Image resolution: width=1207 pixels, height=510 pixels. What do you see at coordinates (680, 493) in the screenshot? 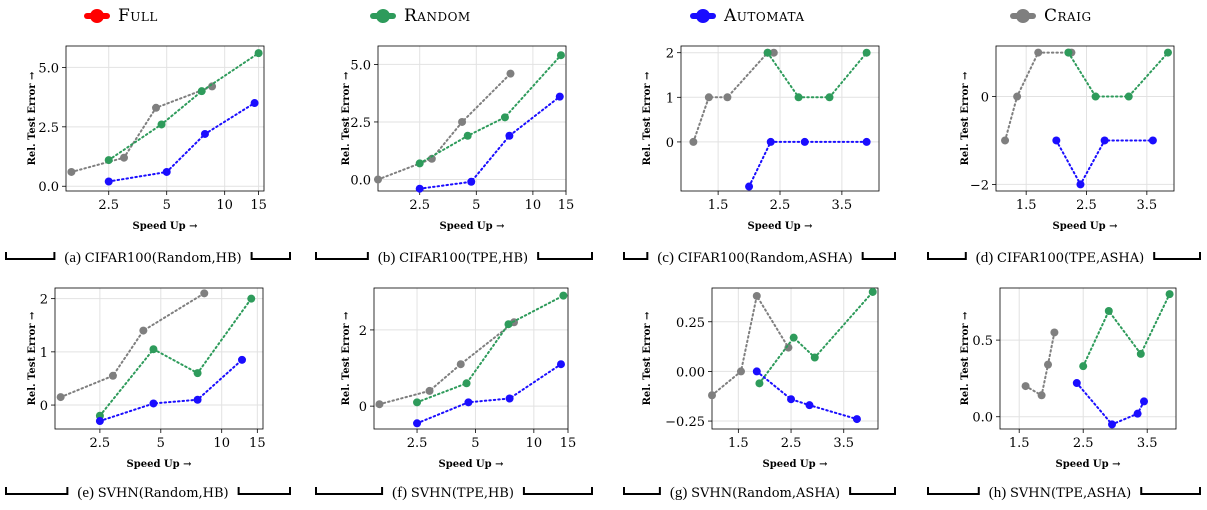
I see `chart-g-caption-label: (g)` at bounding box center [680, 493].